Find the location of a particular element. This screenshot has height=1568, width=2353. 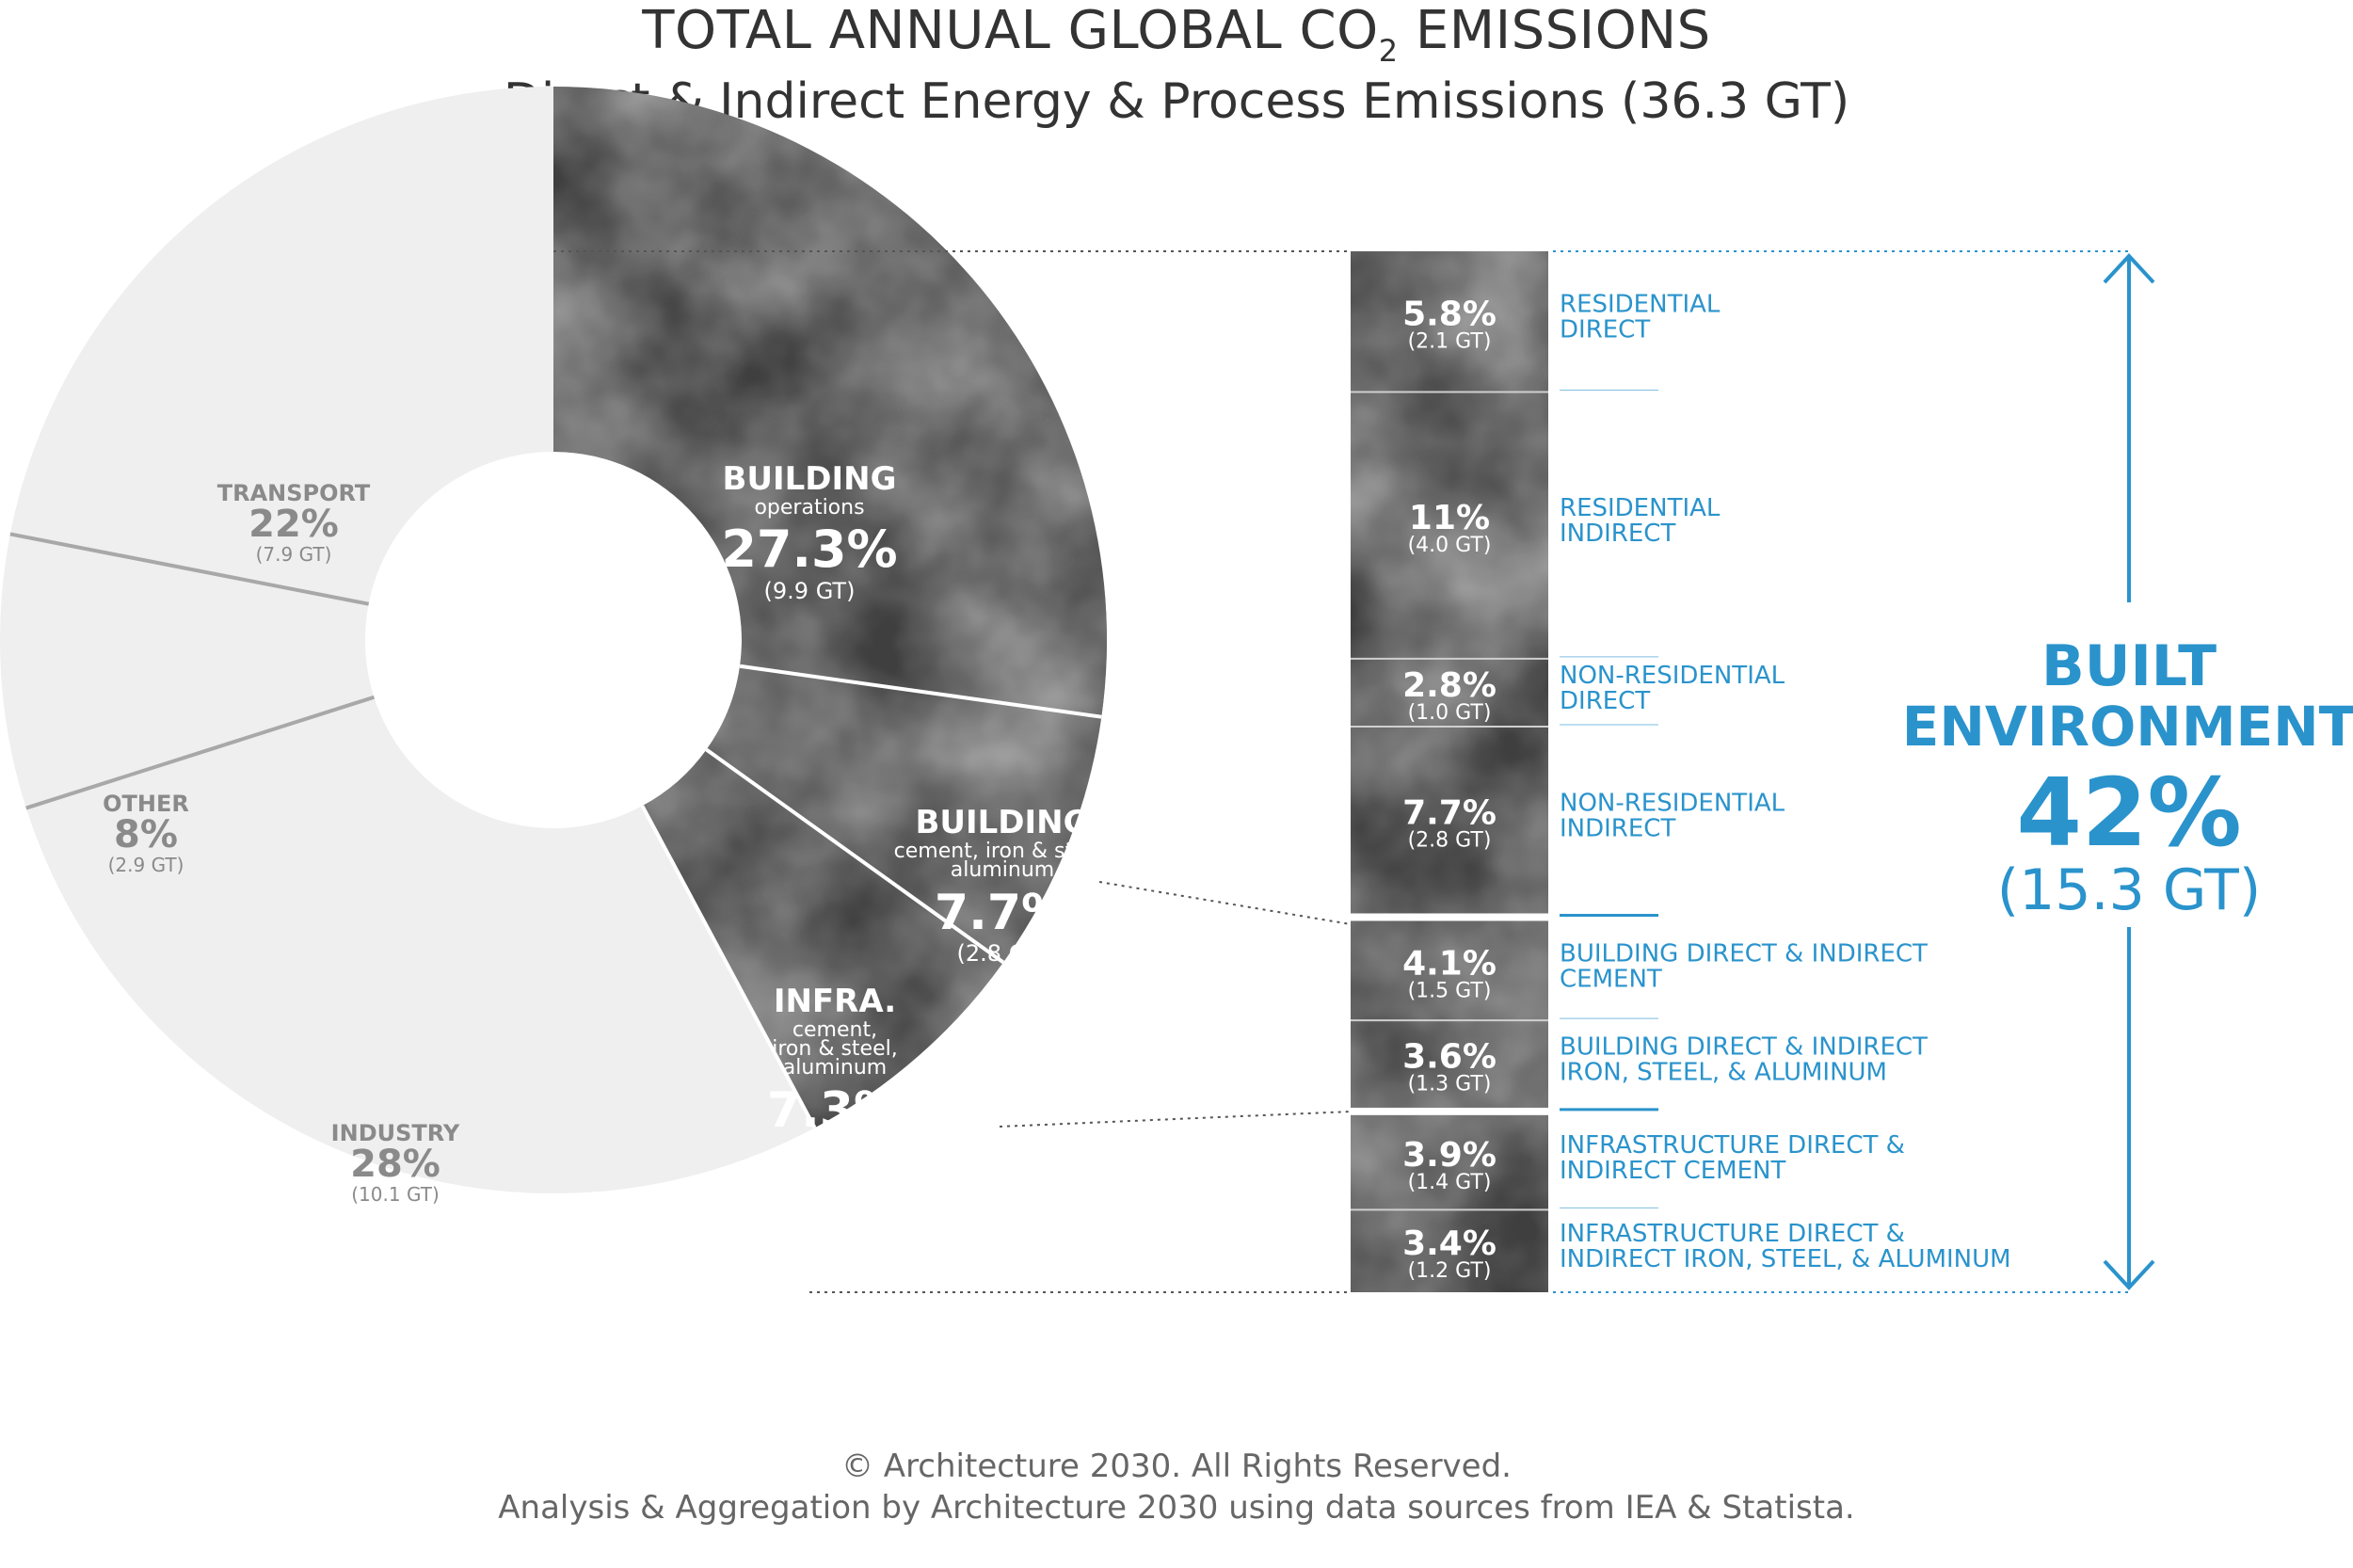

segment-gt: (1.4 GT) is located at coordinates (1450, 1182).